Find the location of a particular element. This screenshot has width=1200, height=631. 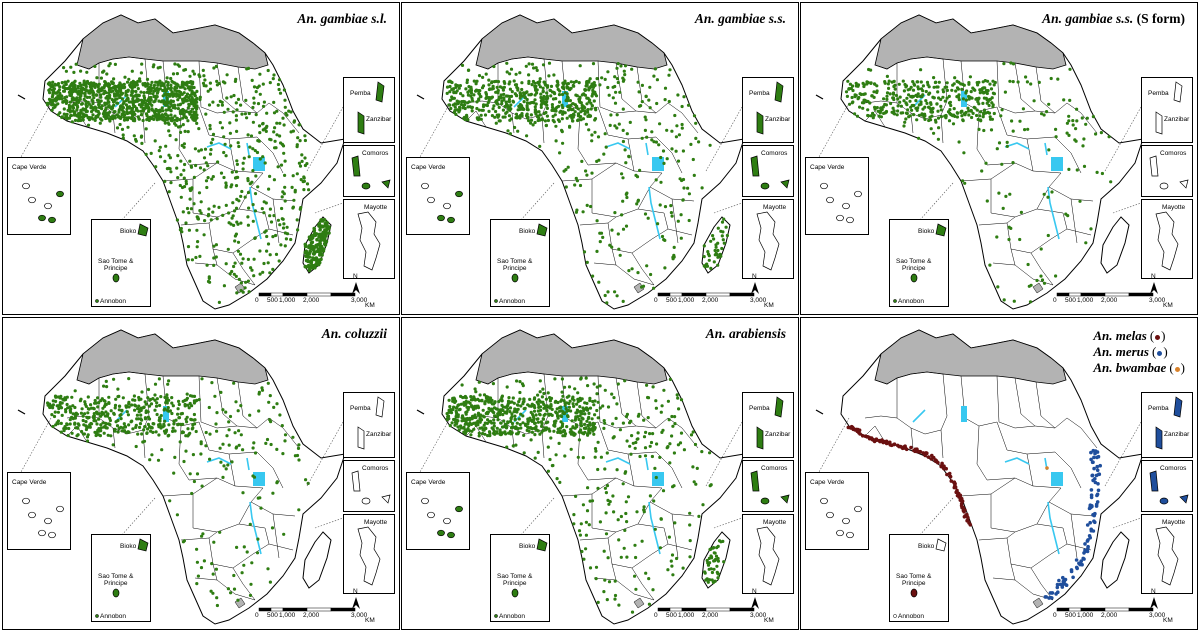

island is located at coordinates (846, 521).